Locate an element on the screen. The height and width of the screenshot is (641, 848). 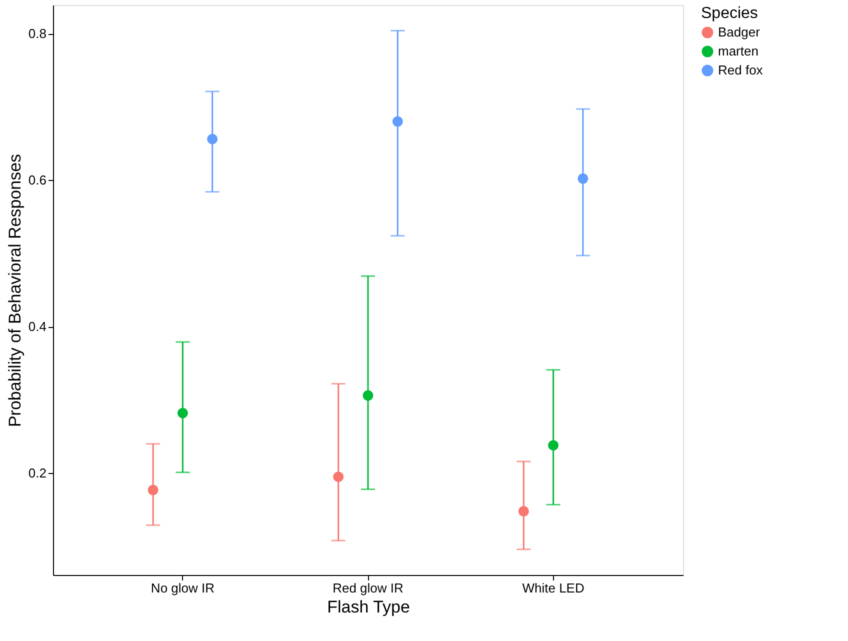
y-tick-label: 0.4 is located at coordinates (37, 326).